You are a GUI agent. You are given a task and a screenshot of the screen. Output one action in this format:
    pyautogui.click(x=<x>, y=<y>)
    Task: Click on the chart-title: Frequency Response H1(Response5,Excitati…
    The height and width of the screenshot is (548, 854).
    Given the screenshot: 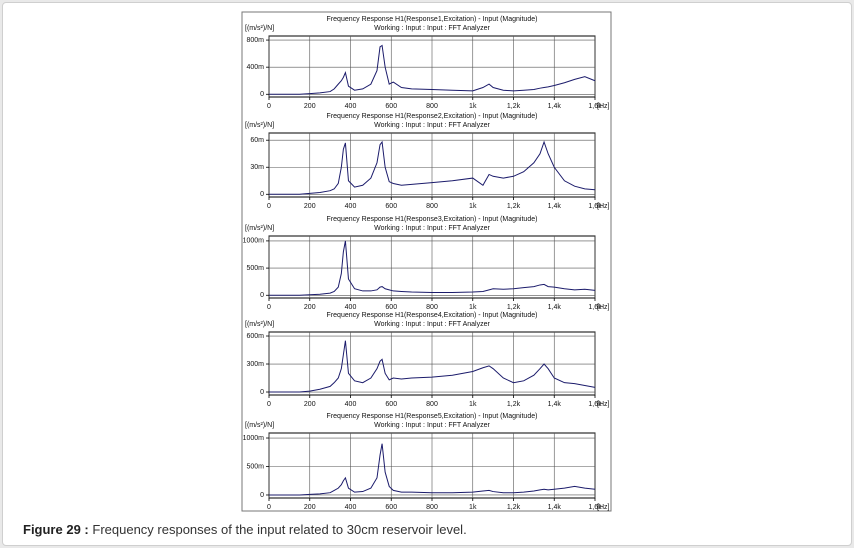 What is the action you would take?
    pyautogui.click(x=432, y=416)
    